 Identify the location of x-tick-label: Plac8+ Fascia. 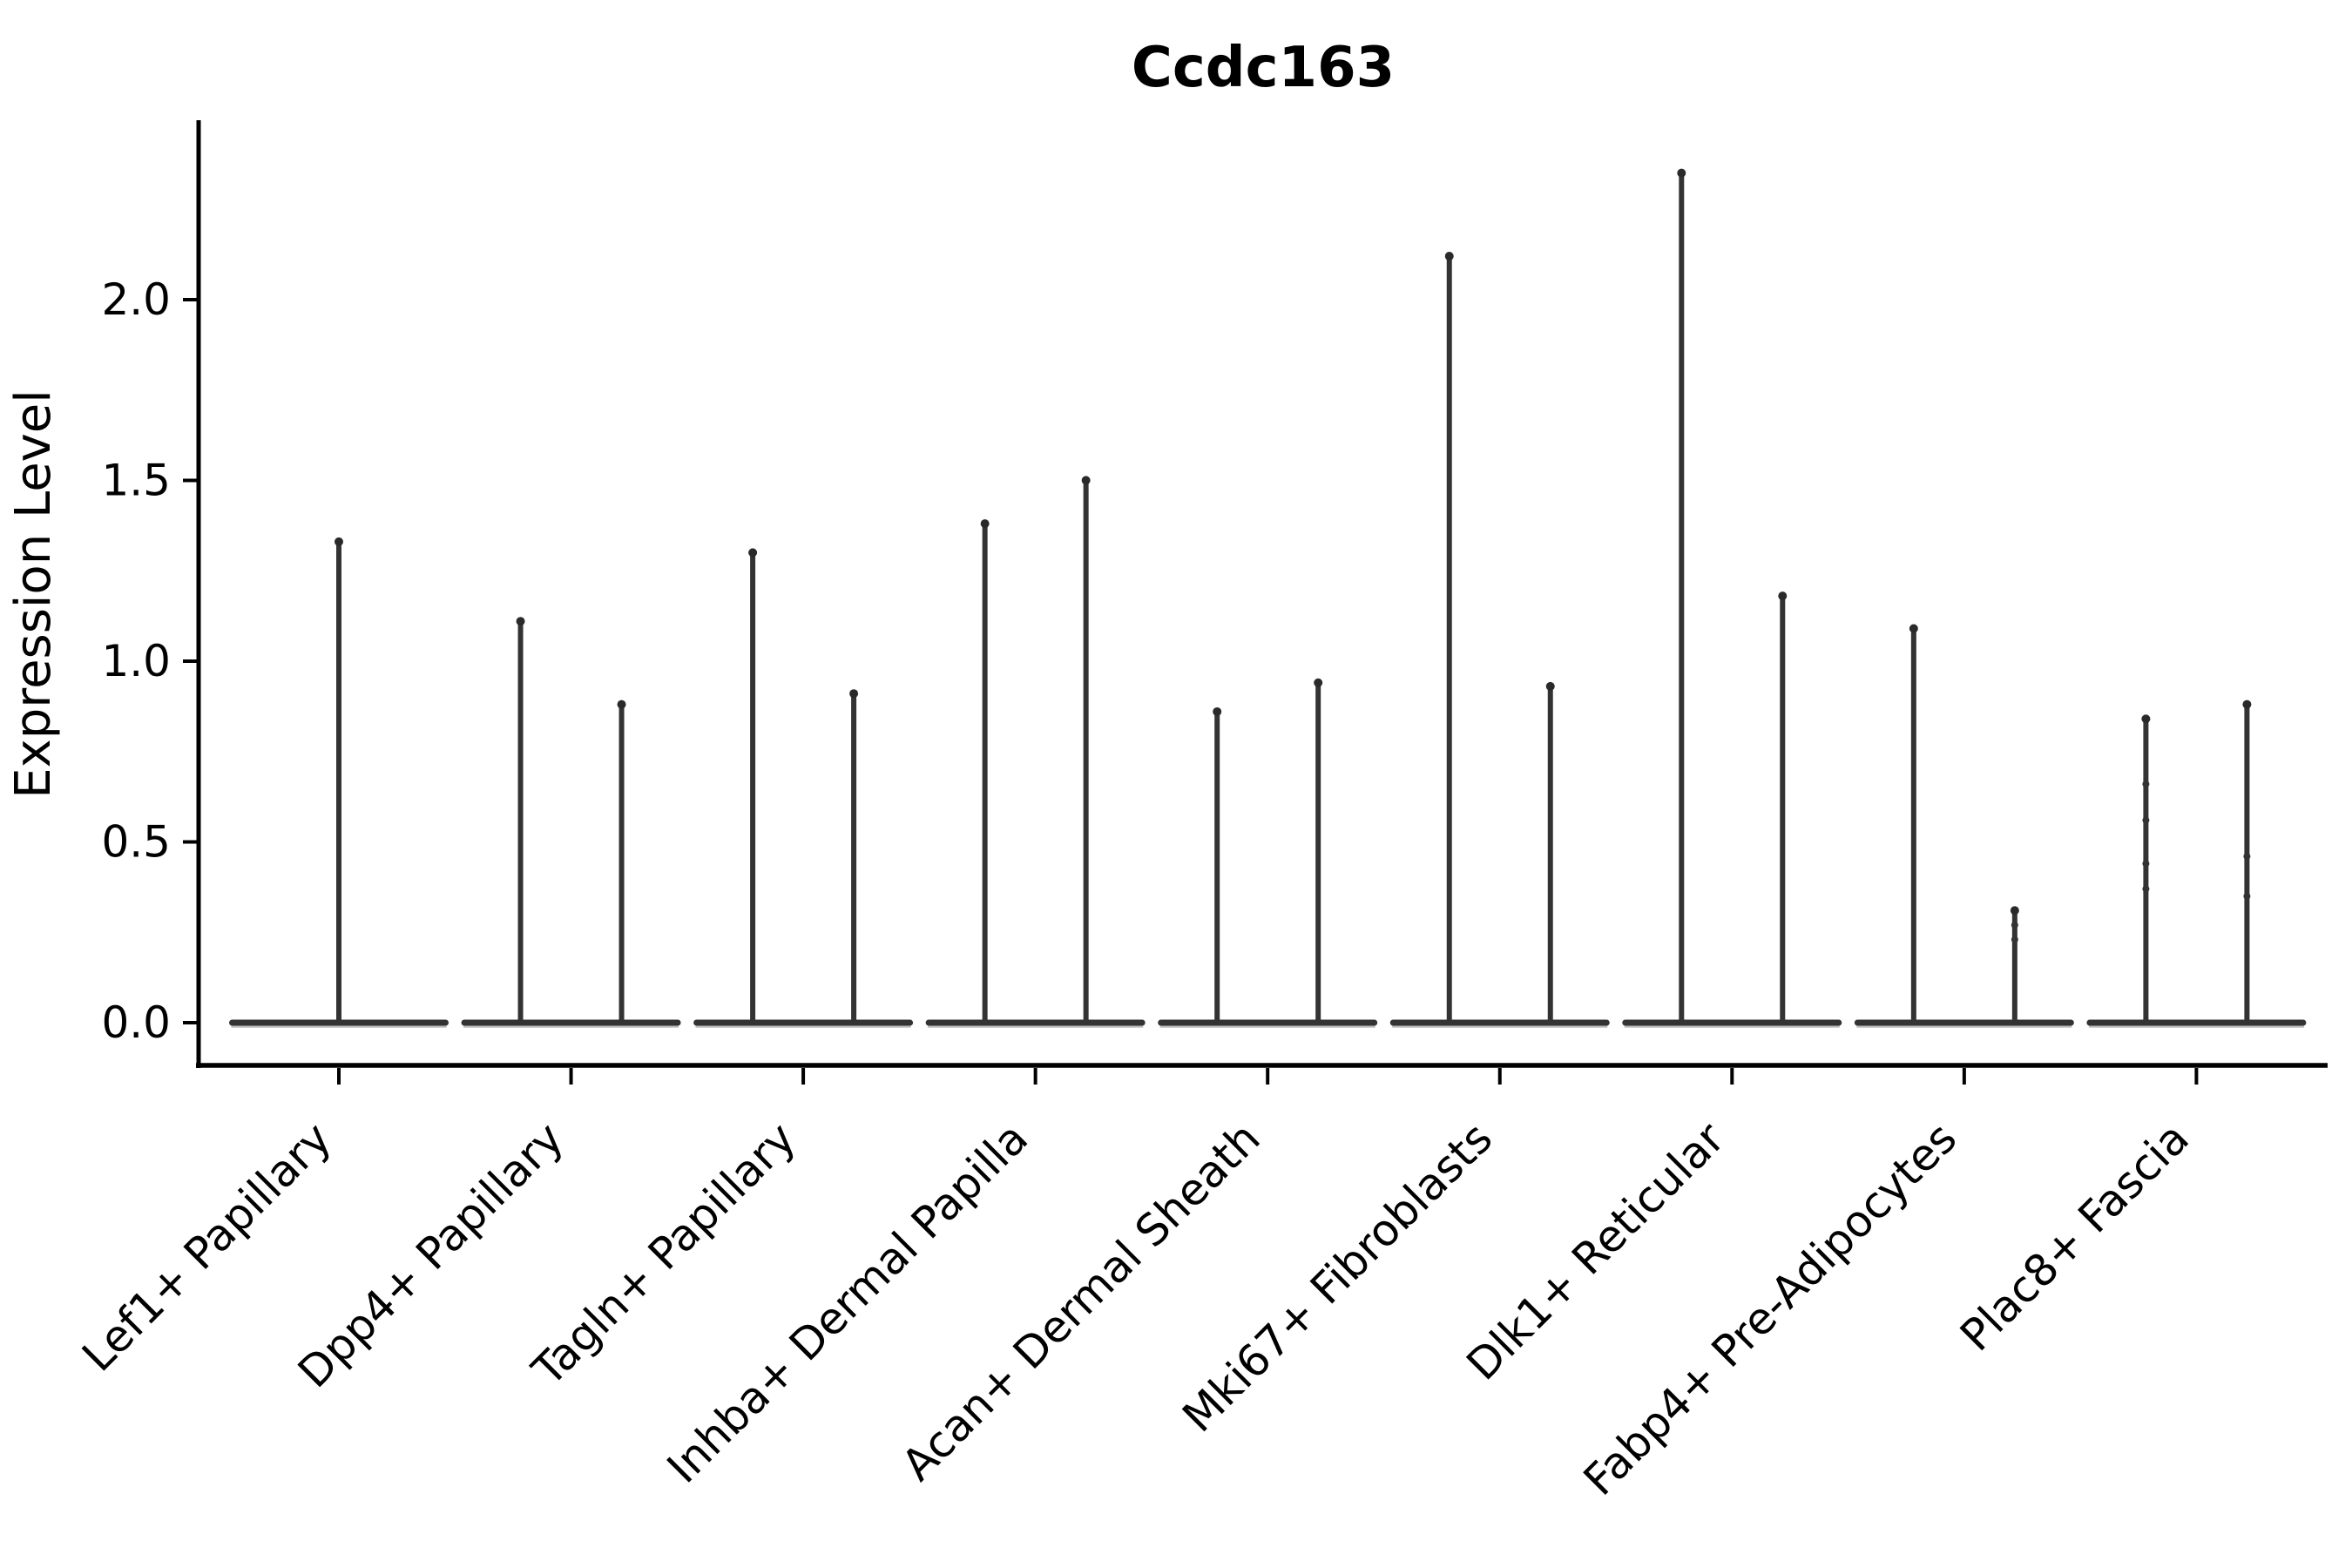
(2074, 1236).